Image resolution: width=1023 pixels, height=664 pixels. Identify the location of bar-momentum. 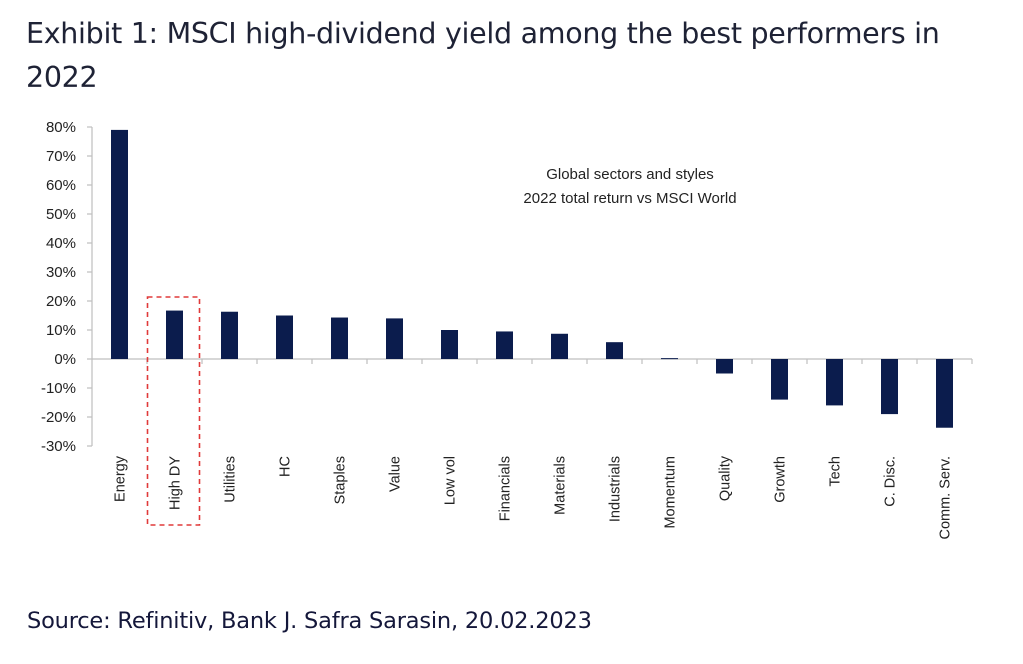
(669, 359).